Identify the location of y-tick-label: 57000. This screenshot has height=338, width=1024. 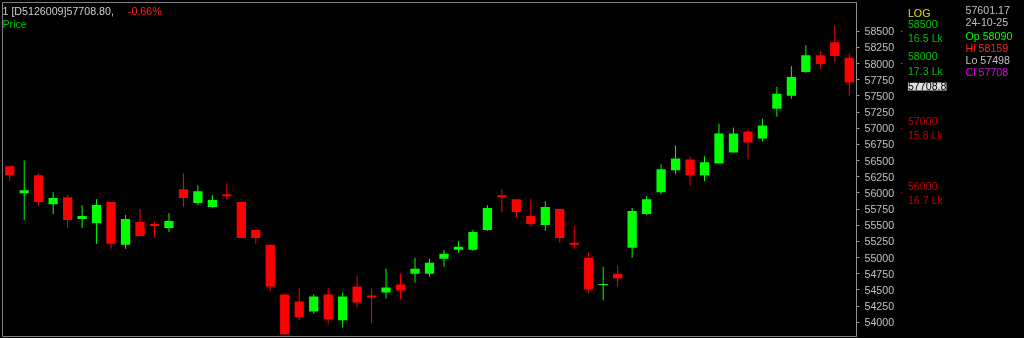
(879, 128).